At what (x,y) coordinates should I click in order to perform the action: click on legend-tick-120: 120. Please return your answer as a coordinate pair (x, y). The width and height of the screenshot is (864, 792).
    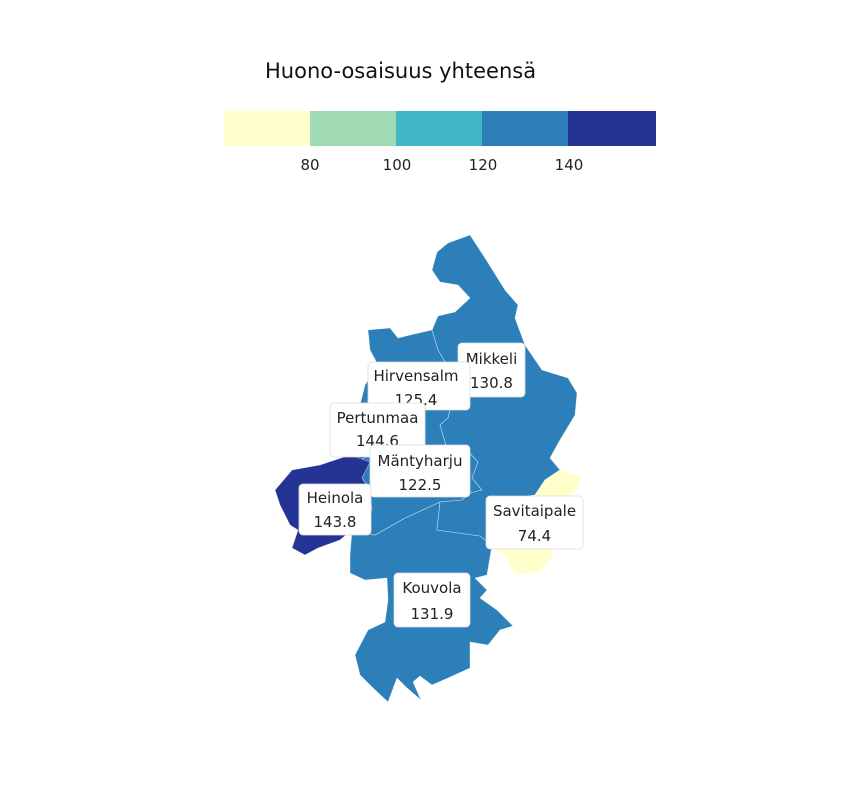
    Looking at the image, I should click on (483, 165).